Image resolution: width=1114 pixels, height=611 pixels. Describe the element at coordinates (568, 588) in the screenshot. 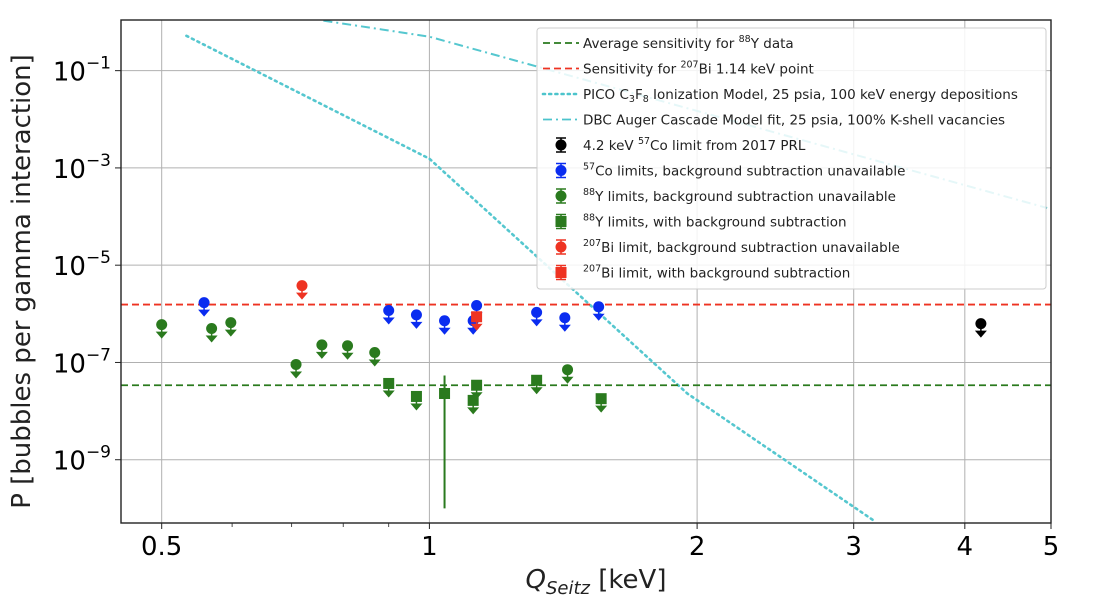

I see `x-axis-title-sub: Seitz` at that location.